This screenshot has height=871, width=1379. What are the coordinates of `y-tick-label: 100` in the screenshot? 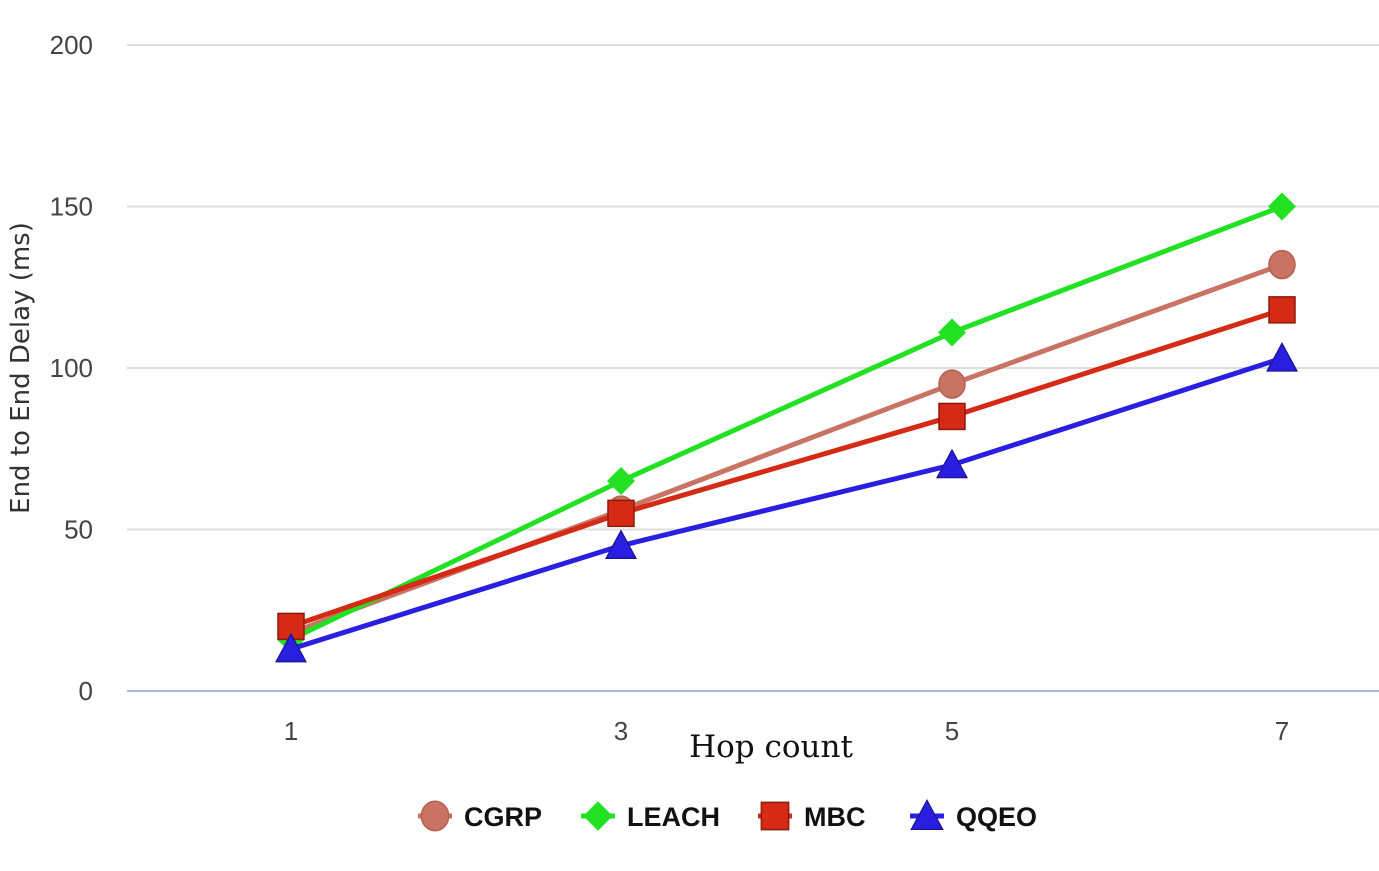 It's located at (71, 368).